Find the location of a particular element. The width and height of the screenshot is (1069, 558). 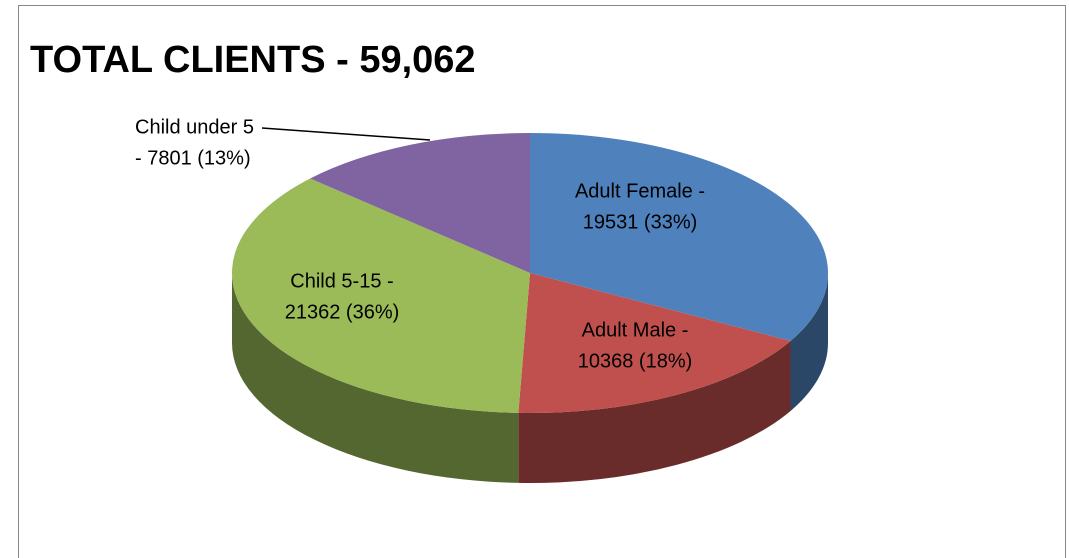

slice-label: Child under 5 is located at coordinates (194, 127).